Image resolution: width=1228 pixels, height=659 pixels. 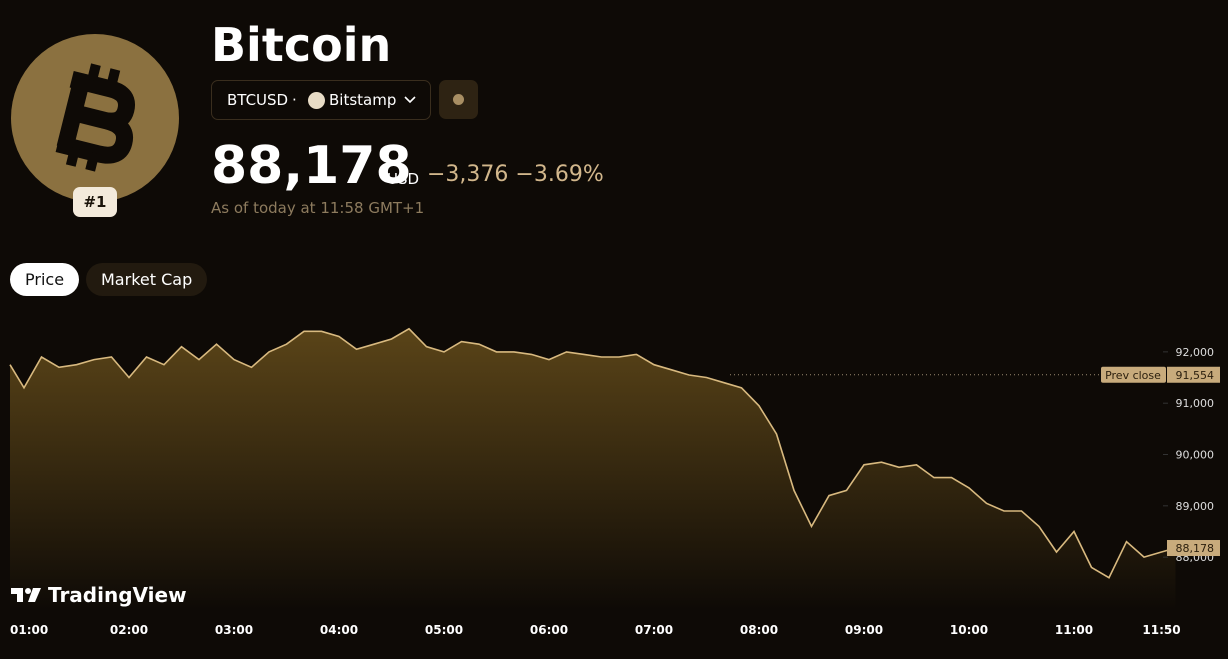 What do you see at coordinates (444, 630) in the screenshot?
I see `x-tick-label: 05:00` at bounding box center [444, 630].